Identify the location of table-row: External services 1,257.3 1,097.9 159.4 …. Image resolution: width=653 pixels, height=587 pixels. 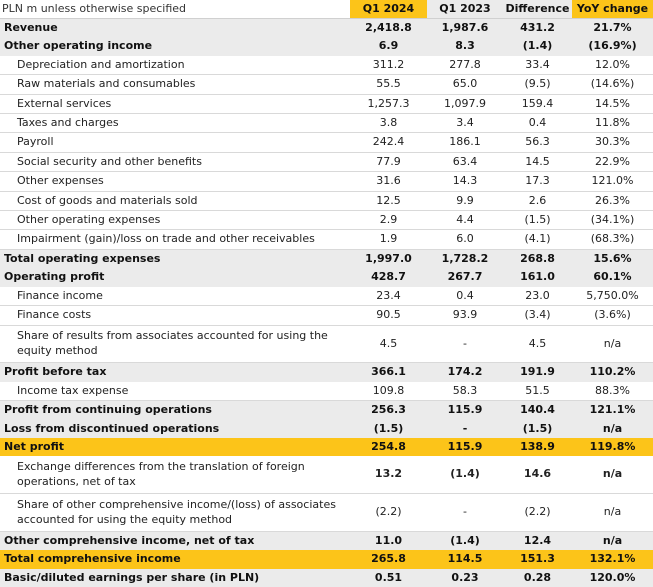
(326, 104).